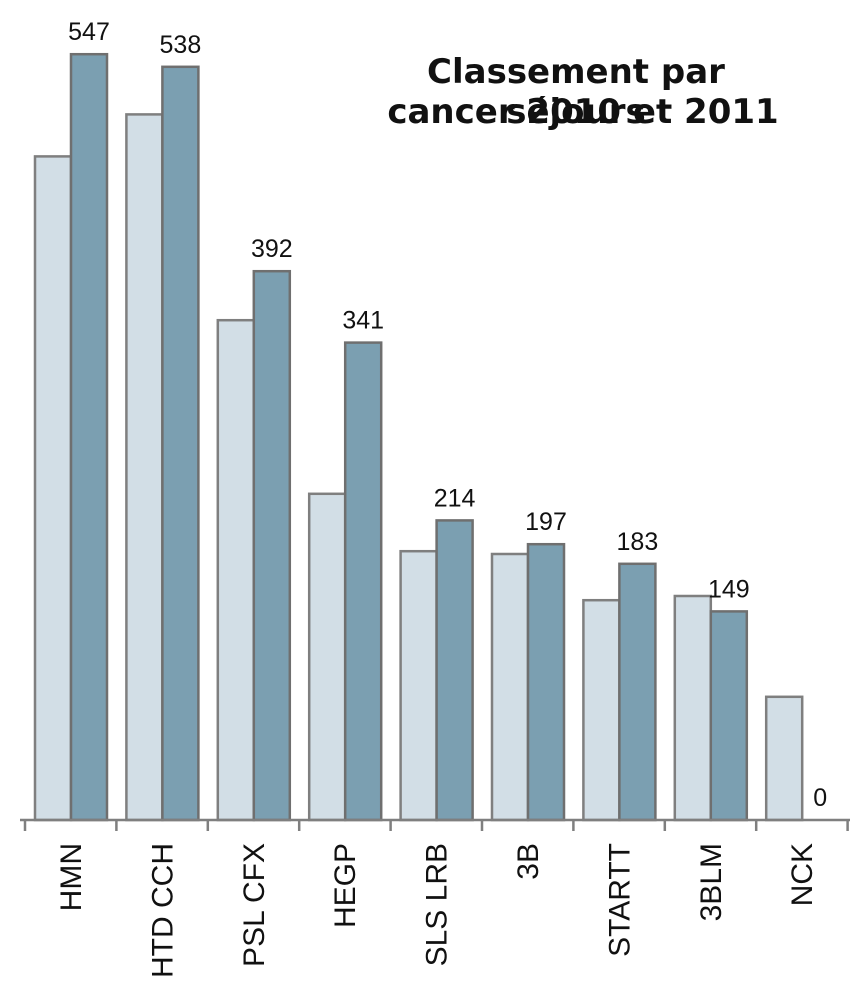 The width and height of the screenshot is (850, 1007). What do you see at coordinates (89, 32) in the screenshot?
I see `data-label: 547` at bounding box center [89, 32].